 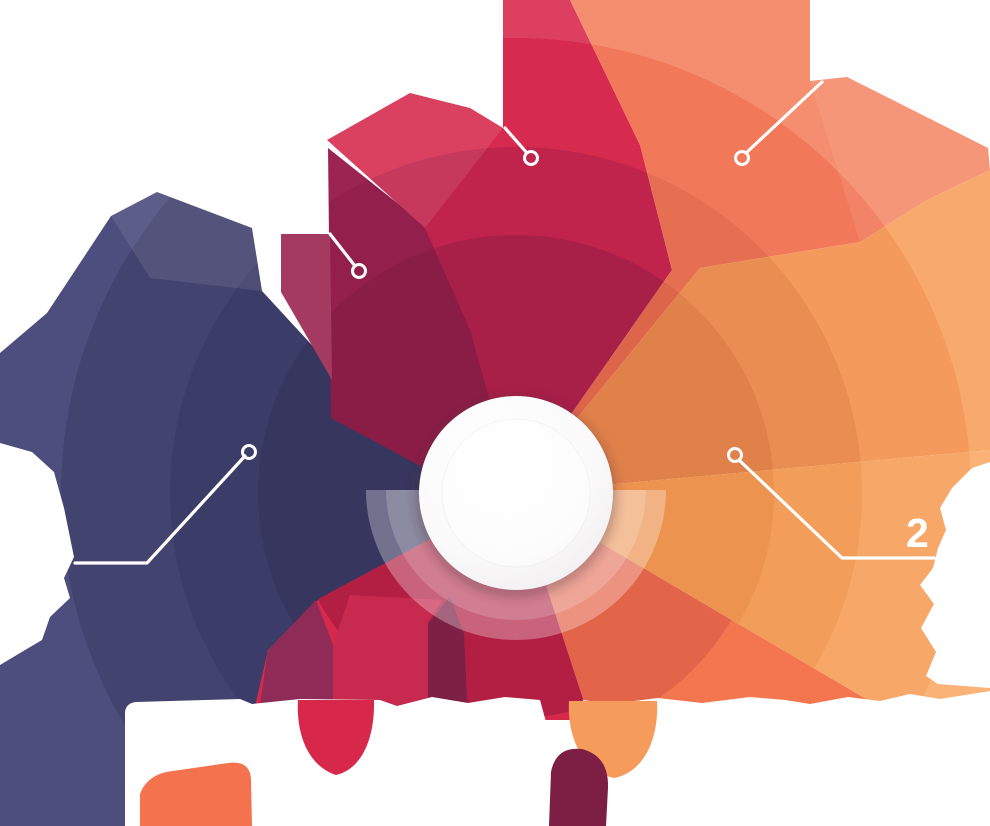 I want to click on mask-blob-left, so click(x=37, y=554).